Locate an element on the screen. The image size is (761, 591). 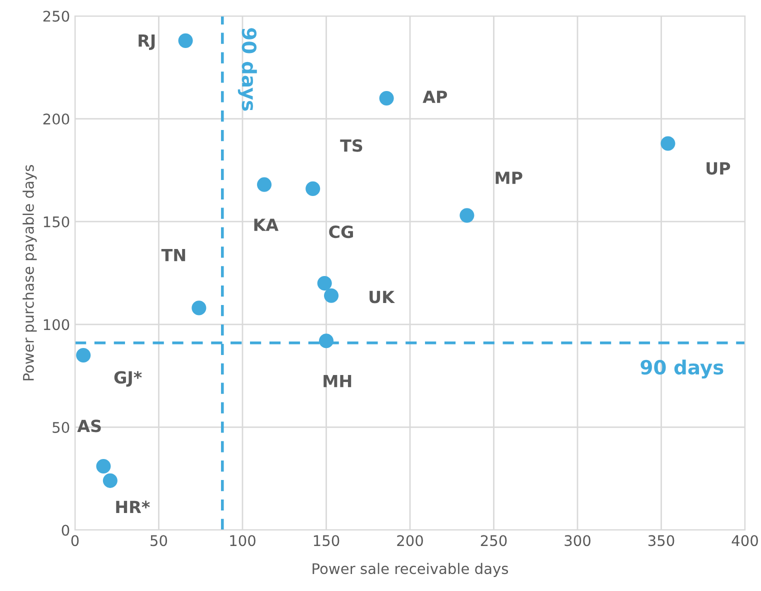
x-tick-label: 0 is located at coordinates (75, 540).